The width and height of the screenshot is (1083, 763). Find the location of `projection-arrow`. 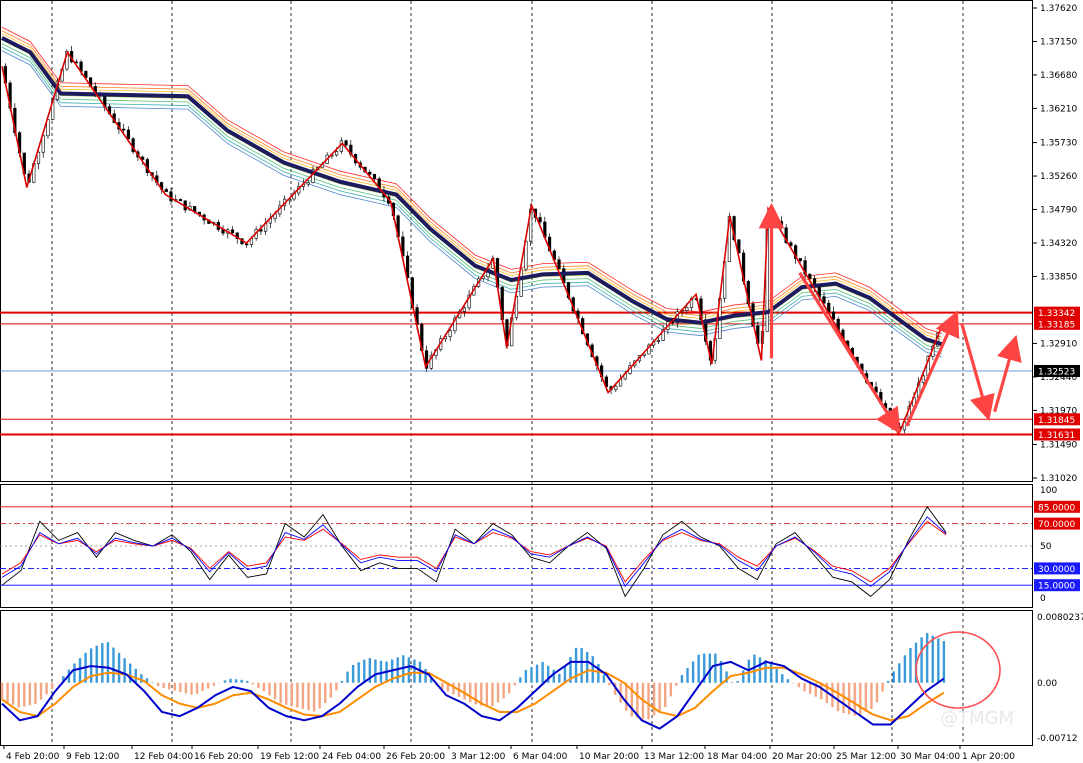

projection-arrow is located at coordinates (977, 372).